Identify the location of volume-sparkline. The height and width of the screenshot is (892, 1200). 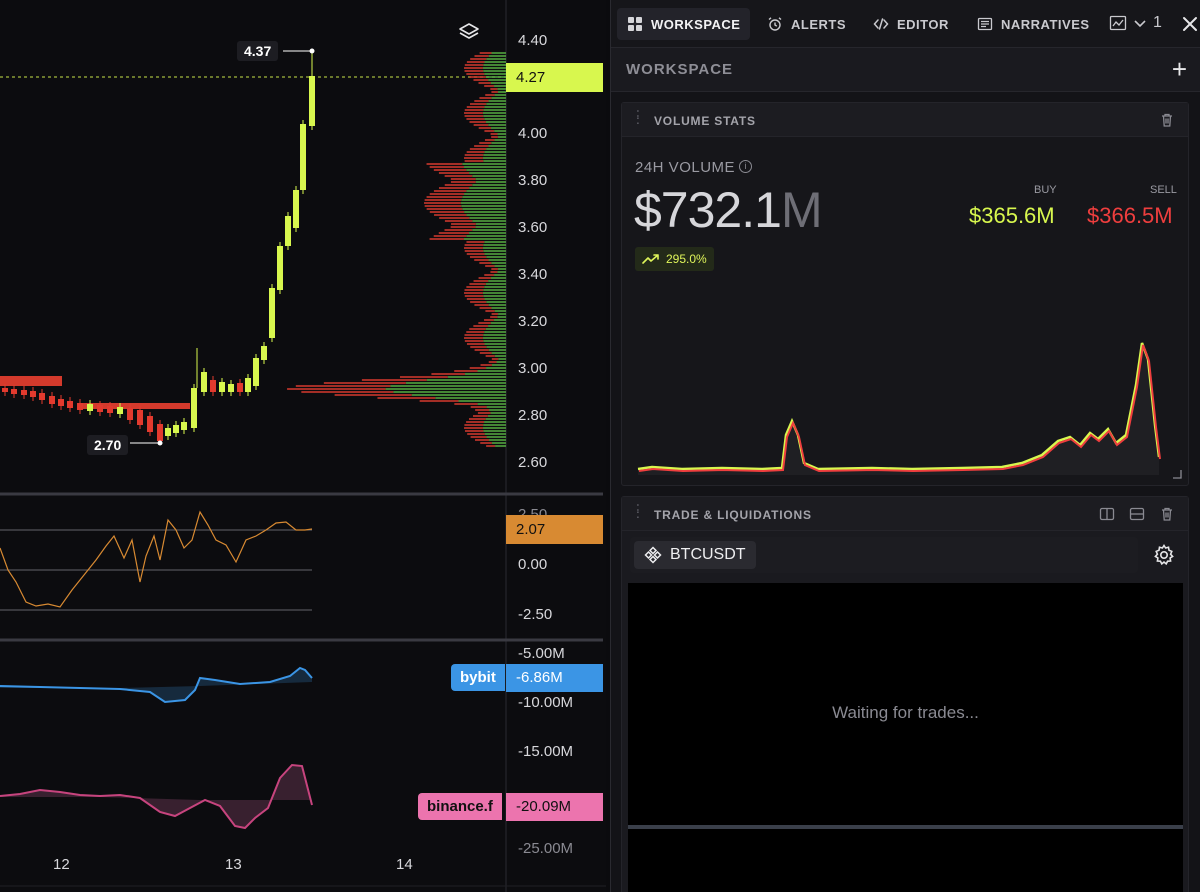
(899, 408).